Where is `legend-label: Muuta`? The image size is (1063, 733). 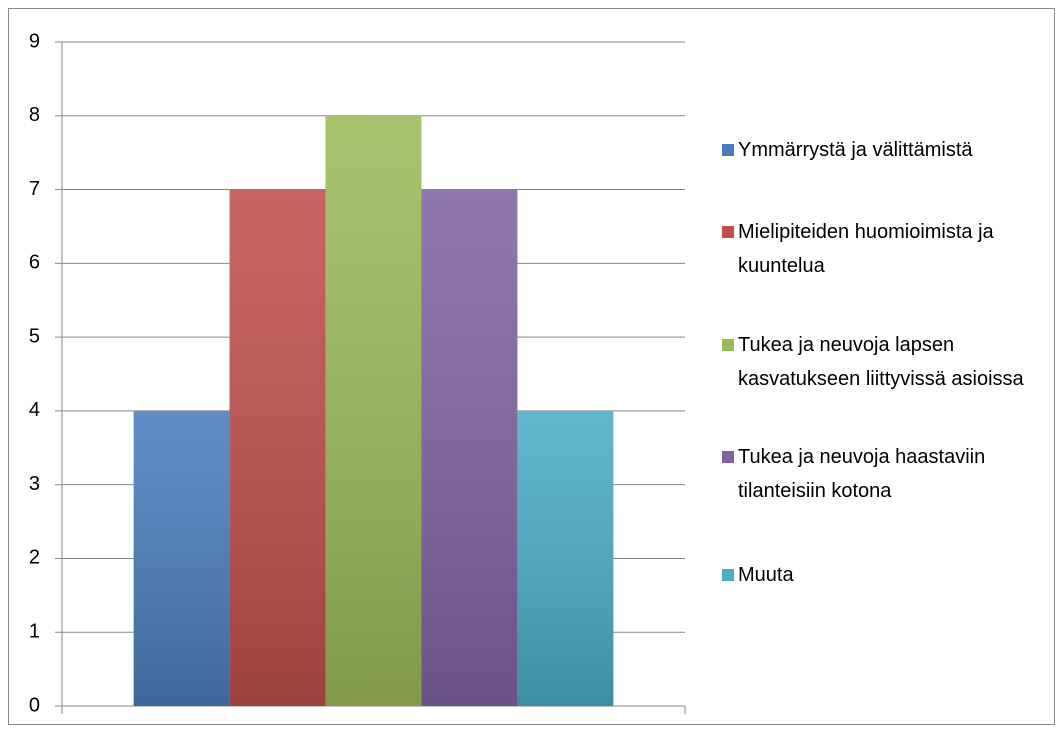 legend-label: Muuta is located at coordinates (766, 575).